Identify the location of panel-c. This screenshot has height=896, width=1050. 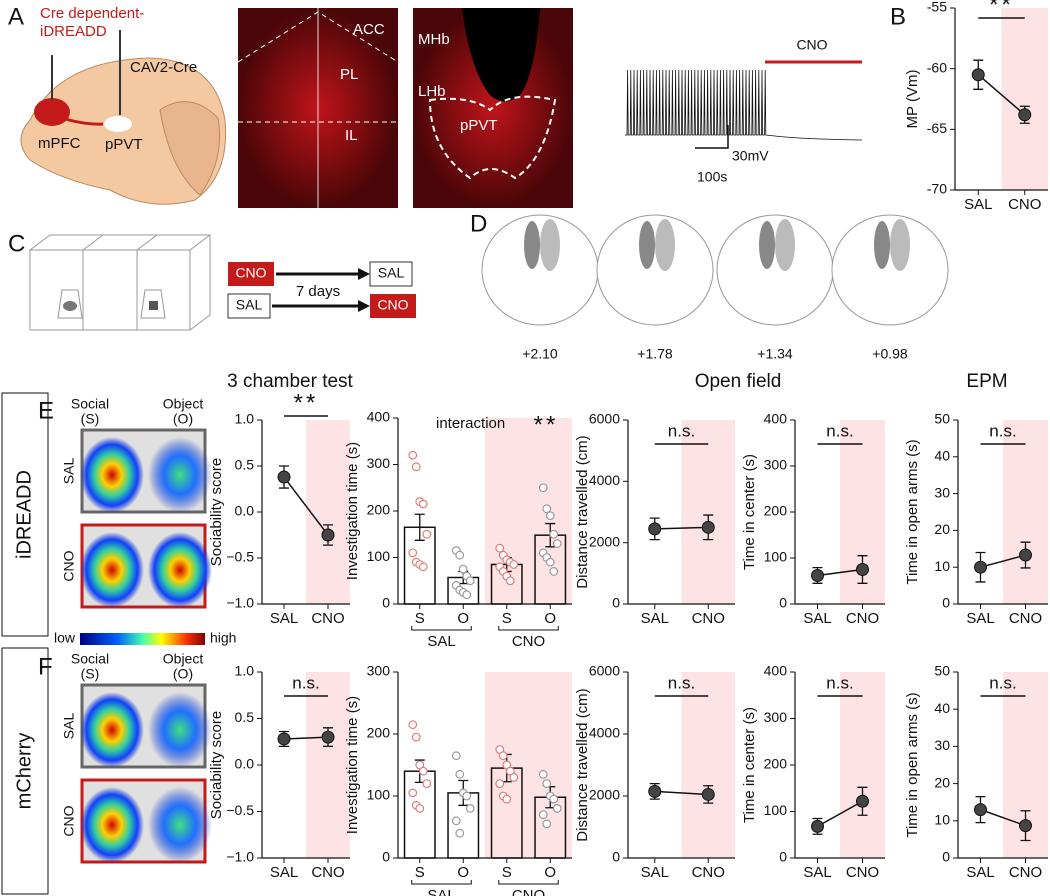
(120, 282).